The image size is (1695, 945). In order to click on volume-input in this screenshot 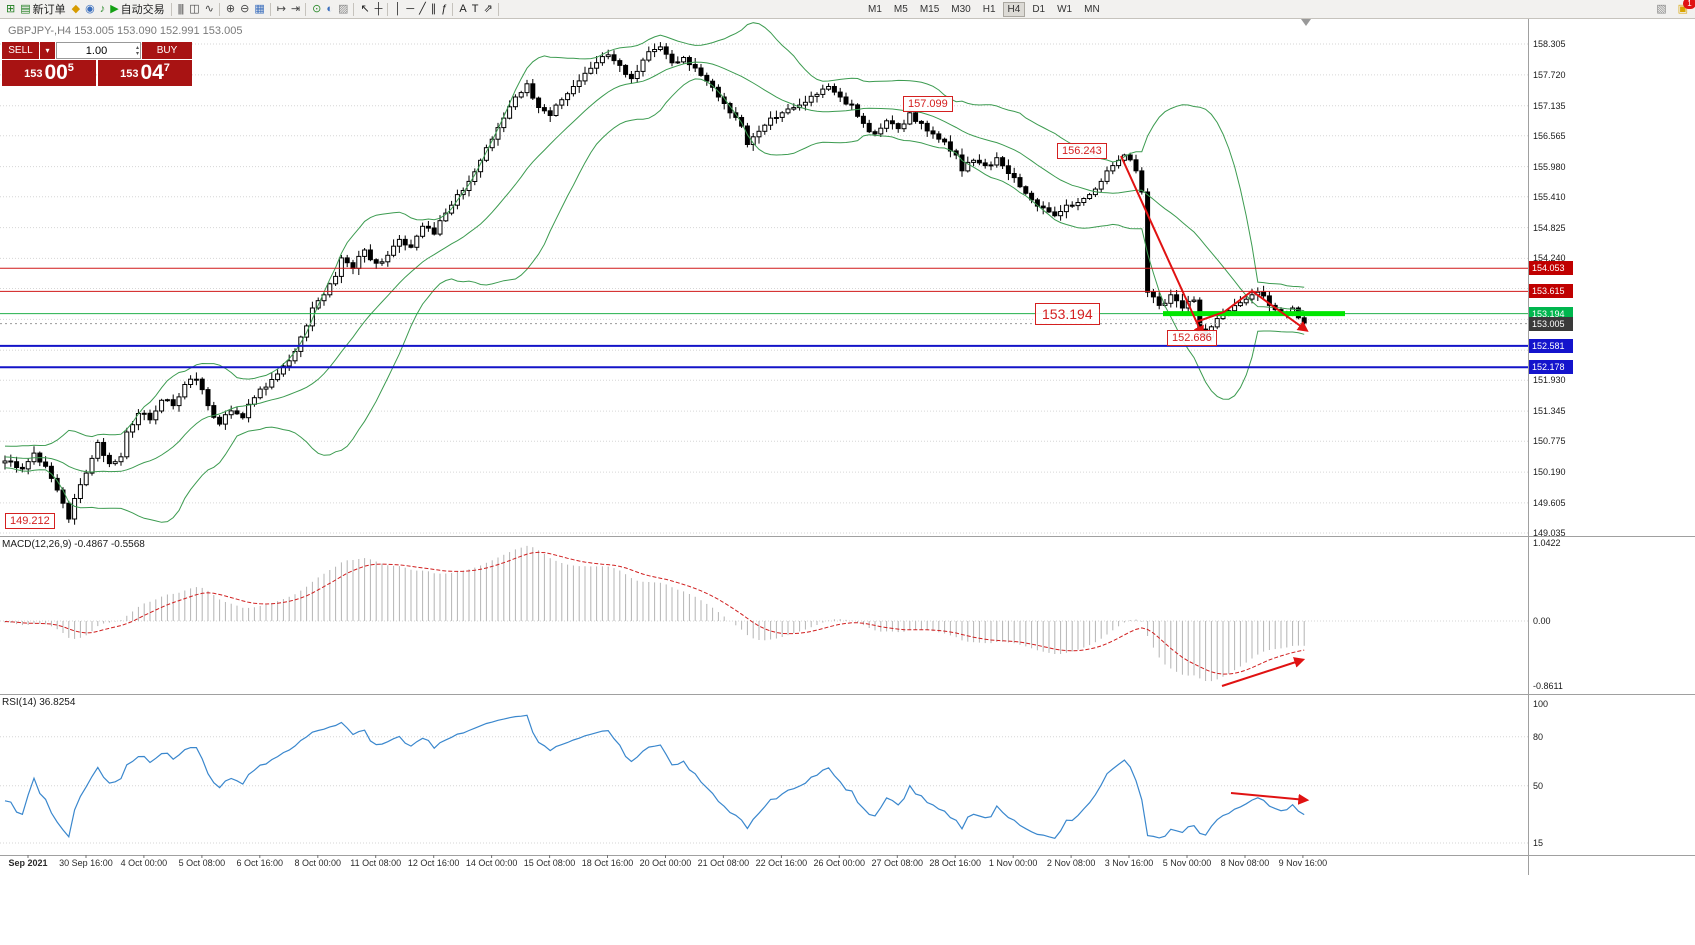, I will do `click(96, 50)`.